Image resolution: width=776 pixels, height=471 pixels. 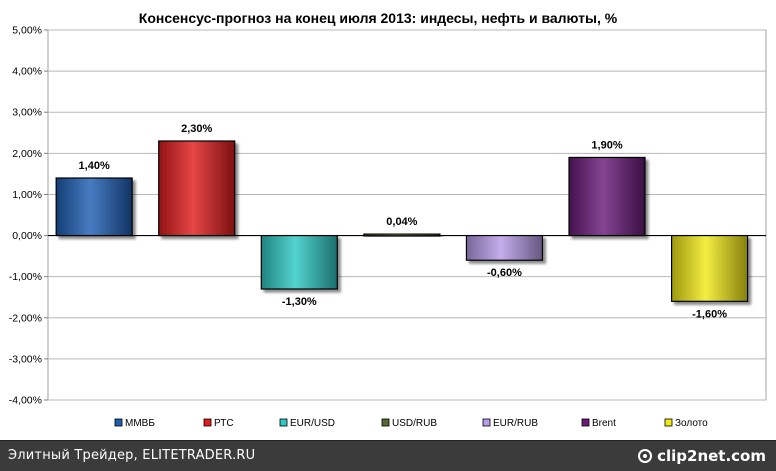 I want to click on legend-label: ММВБ, so click(x=140, y=423).